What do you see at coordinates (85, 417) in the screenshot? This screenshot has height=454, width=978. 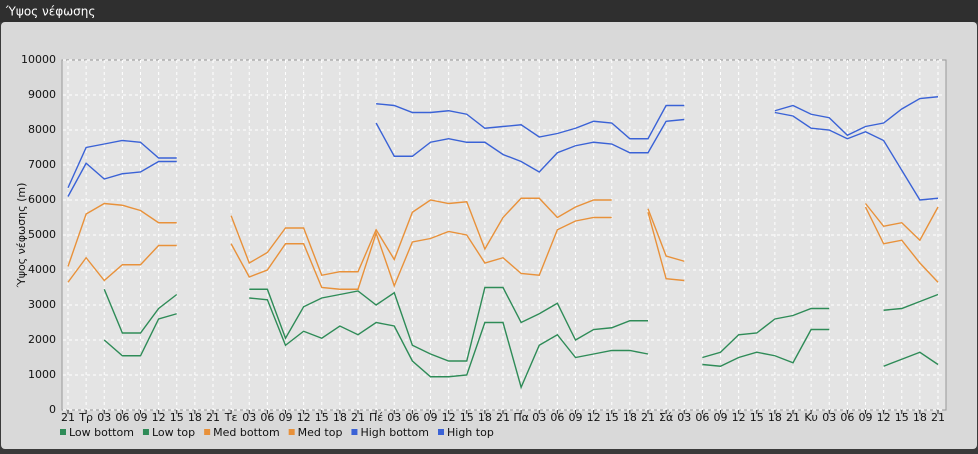 I see `x-tick-label: Τρ` at bounding box center [85, 417].